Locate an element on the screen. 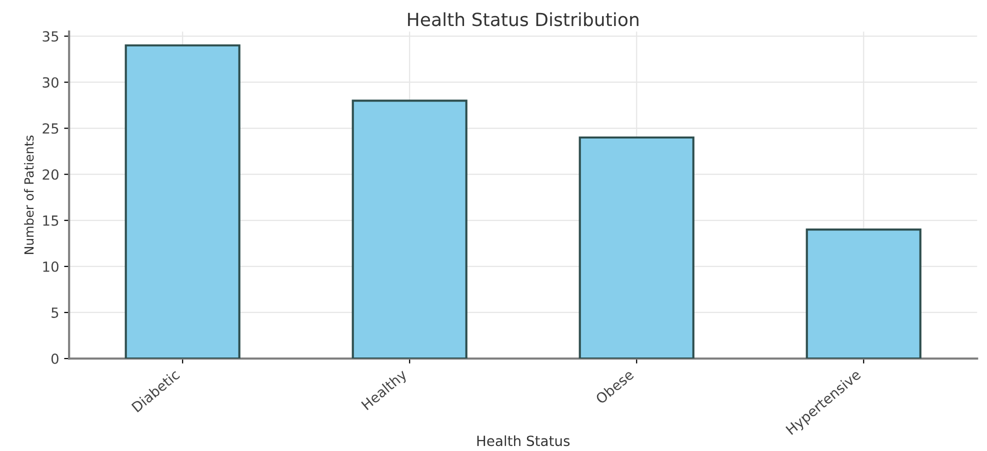 The height and width of the screenshot is (451, 987). y-tick-label: 10 is located at coordinates (50, 266).